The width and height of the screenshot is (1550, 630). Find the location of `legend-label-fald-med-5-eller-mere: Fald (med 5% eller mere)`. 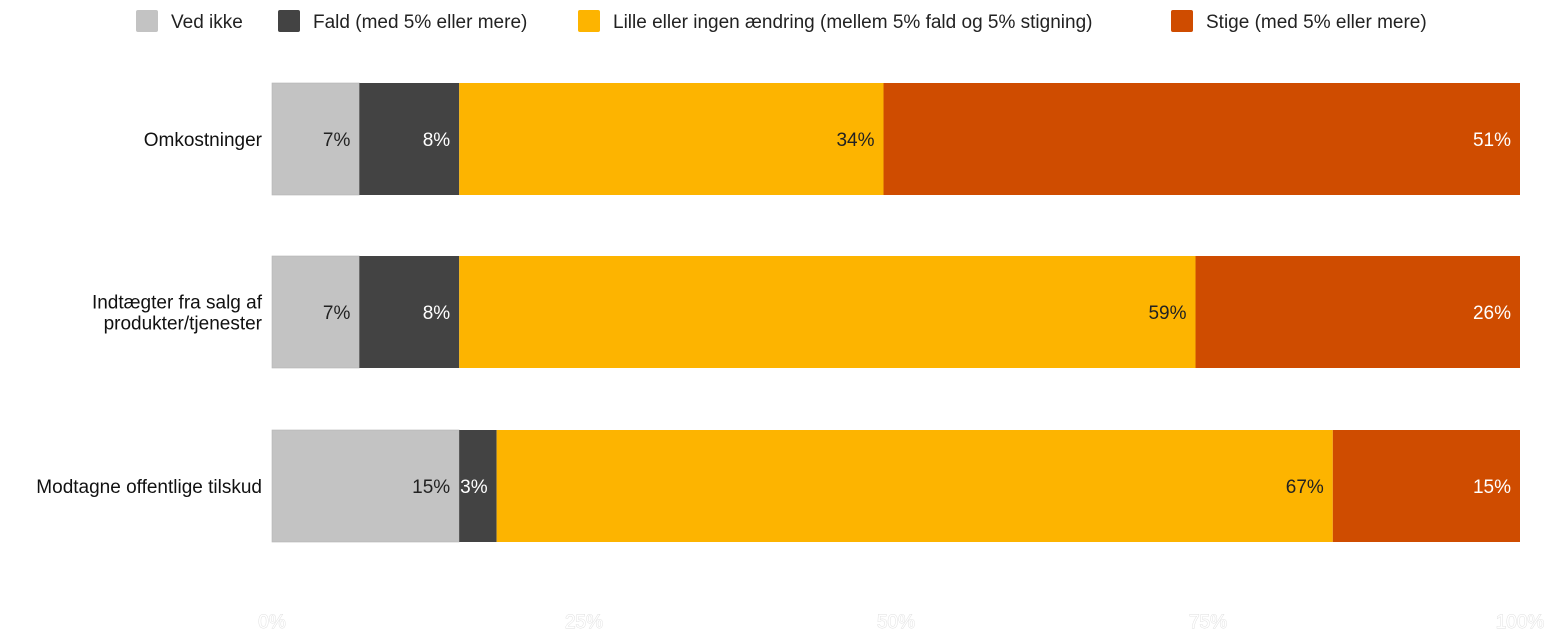

legend-label-fald-med-5-eller-mere: Fald (med 5% eller mere) is located at coordinates (420, 22).